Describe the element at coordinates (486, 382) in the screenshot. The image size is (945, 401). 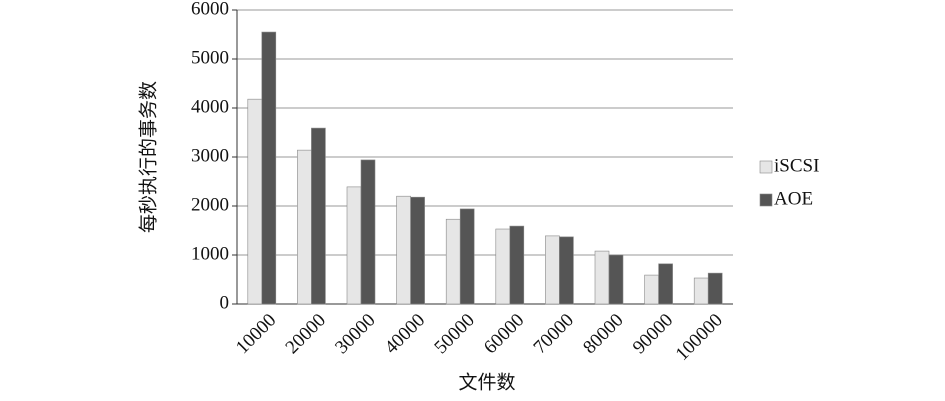
I see `x-axis-label: 文件数` at that location.